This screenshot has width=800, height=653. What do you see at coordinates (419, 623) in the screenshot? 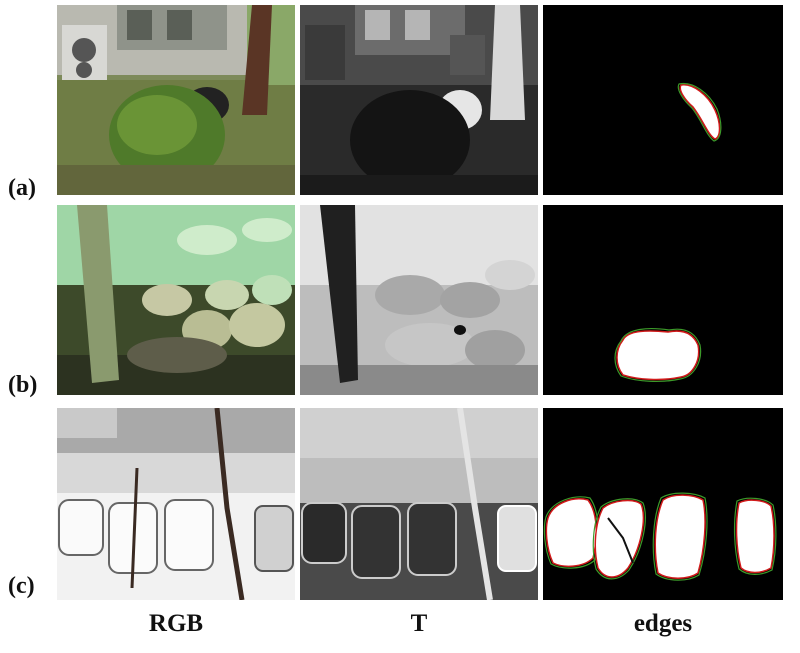
I see `column-label-t: T` at bounding box center [419, 623].